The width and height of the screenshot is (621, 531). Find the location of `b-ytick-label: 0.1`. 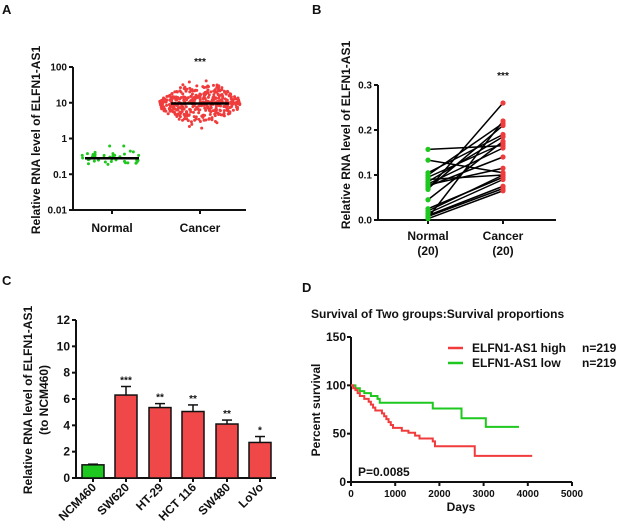

b-ytick-label: 0.1 is located at coordinates (365, 176).